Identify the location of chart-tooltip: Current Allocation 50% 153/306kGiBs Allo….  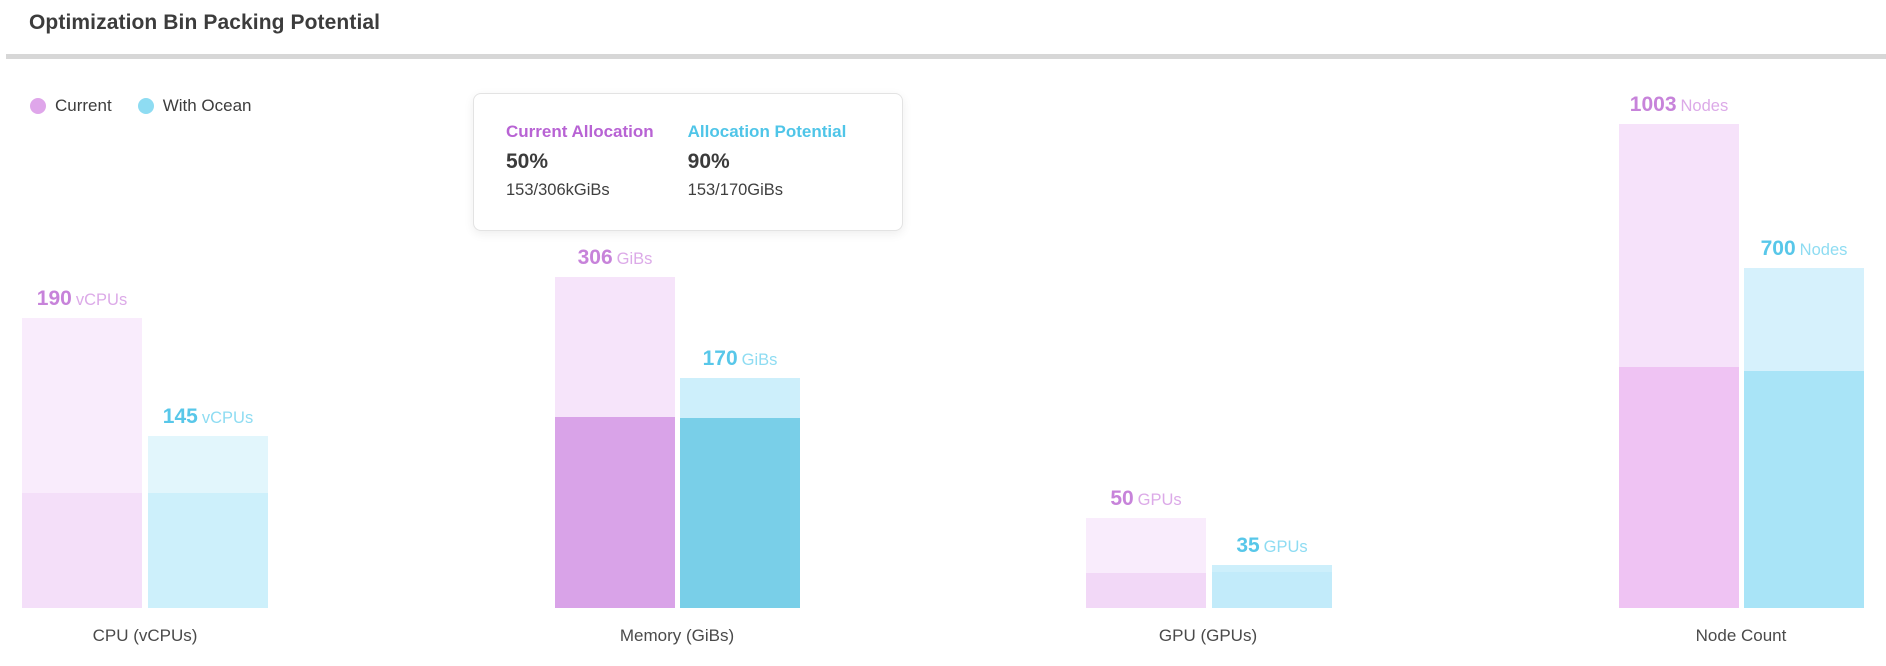
(688, 162).